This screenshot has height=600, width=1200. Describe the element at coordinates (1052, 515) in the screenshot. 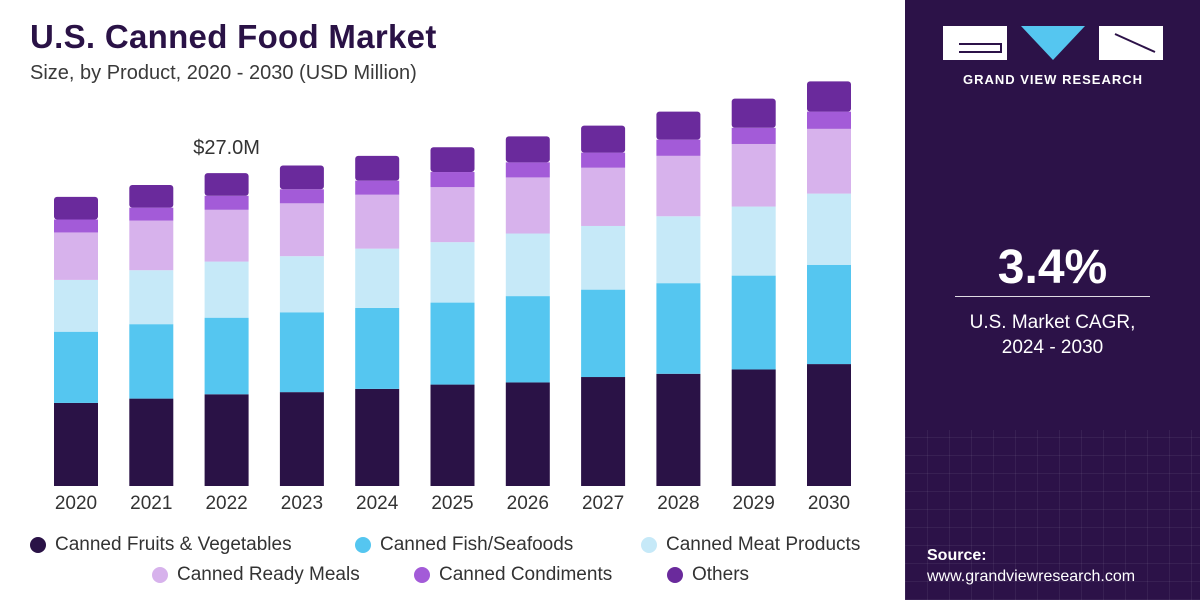

I see `decorative-grid` at that location.